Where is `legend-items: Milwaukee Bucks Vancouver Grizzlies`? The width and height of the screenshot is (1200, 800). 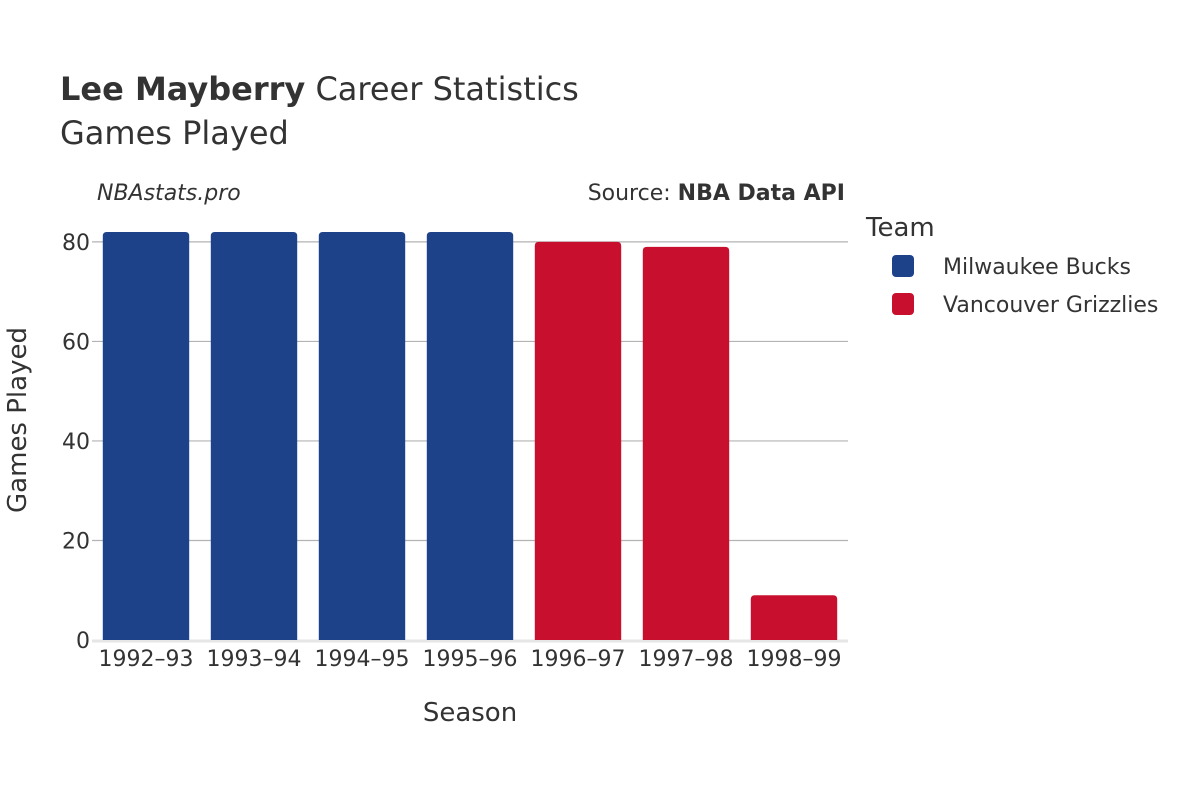
legend-items: Milwaukee Bucks Vancouver Grizzlies is located at coordinates (1025, 286).